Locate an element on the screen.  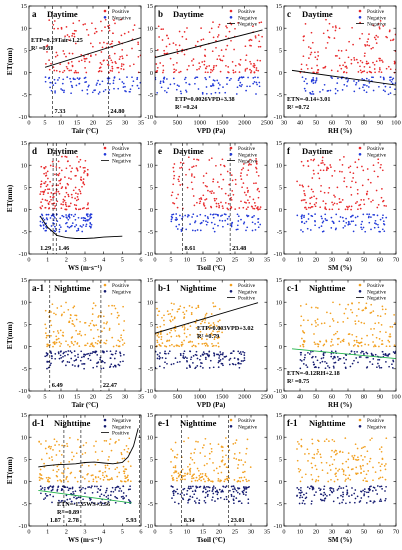
x-tick-label: 35 is located at coordinates (267, 260).